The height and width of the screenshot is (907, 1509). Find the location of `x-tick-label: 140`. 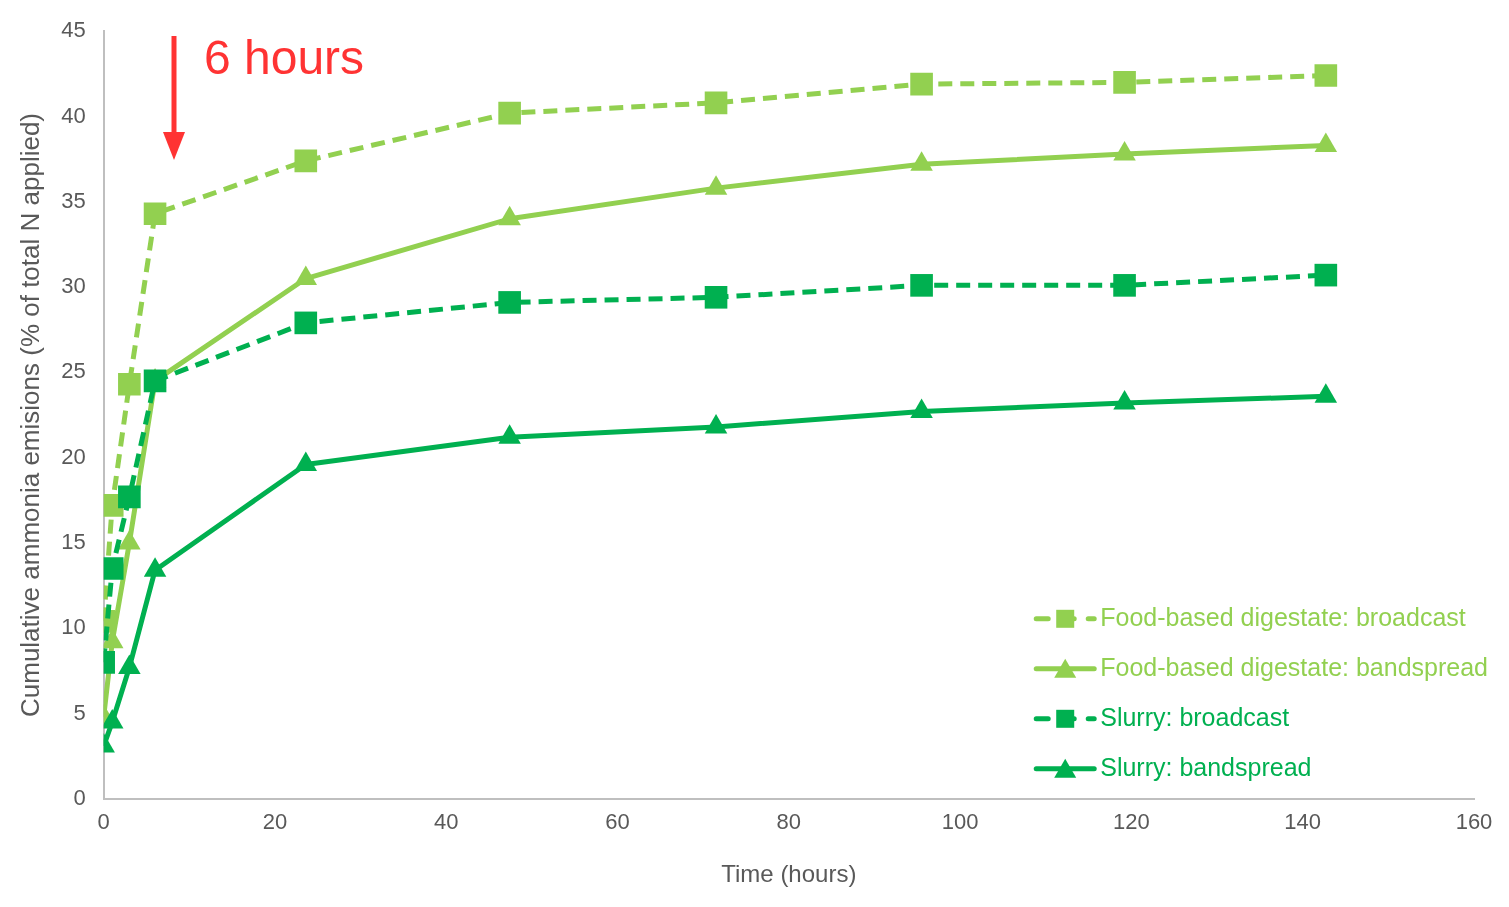

x-tick-label: 140 is located at coordinates (1303, 822).